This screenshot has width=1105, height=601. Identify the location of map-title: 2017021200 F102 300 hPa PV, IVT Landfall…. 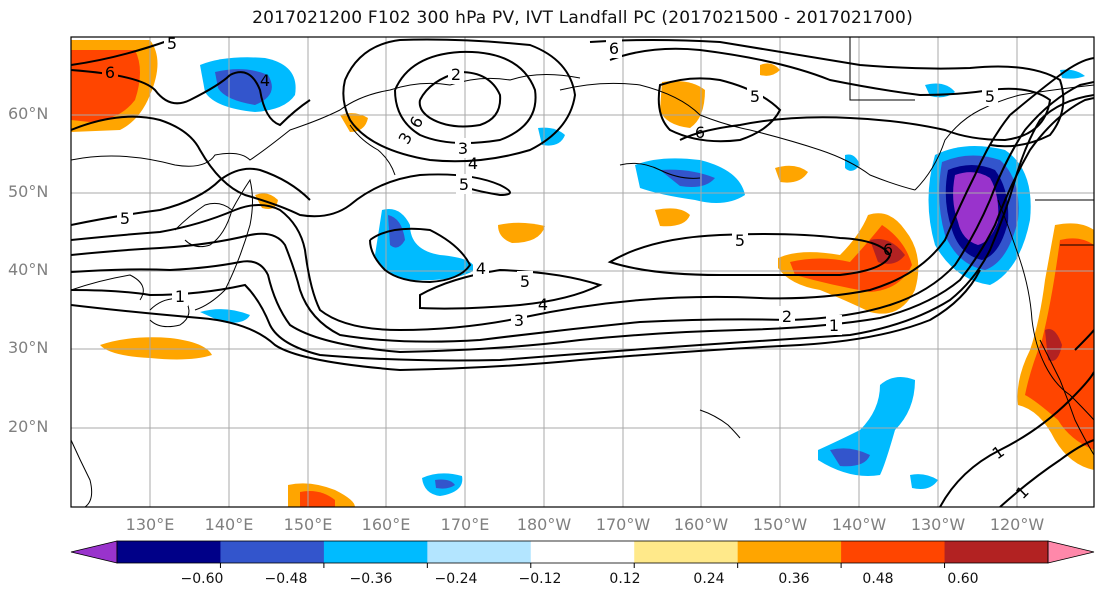
(582, 18).